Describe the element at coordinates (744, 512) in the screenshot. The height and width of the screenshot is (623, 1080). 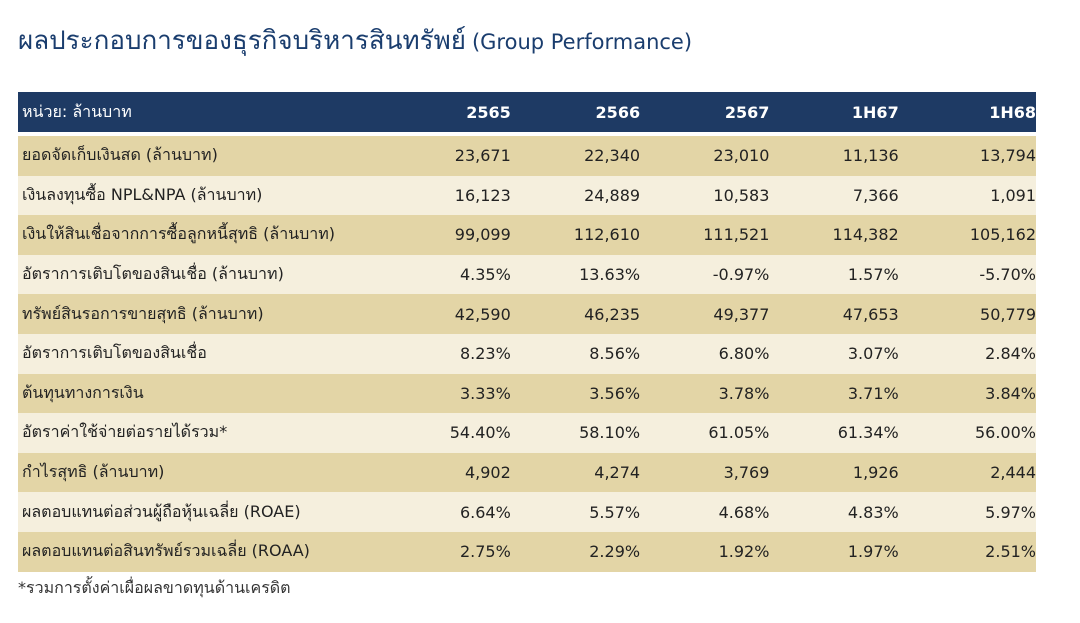
I see `table-cell: 4.68%` at that location.